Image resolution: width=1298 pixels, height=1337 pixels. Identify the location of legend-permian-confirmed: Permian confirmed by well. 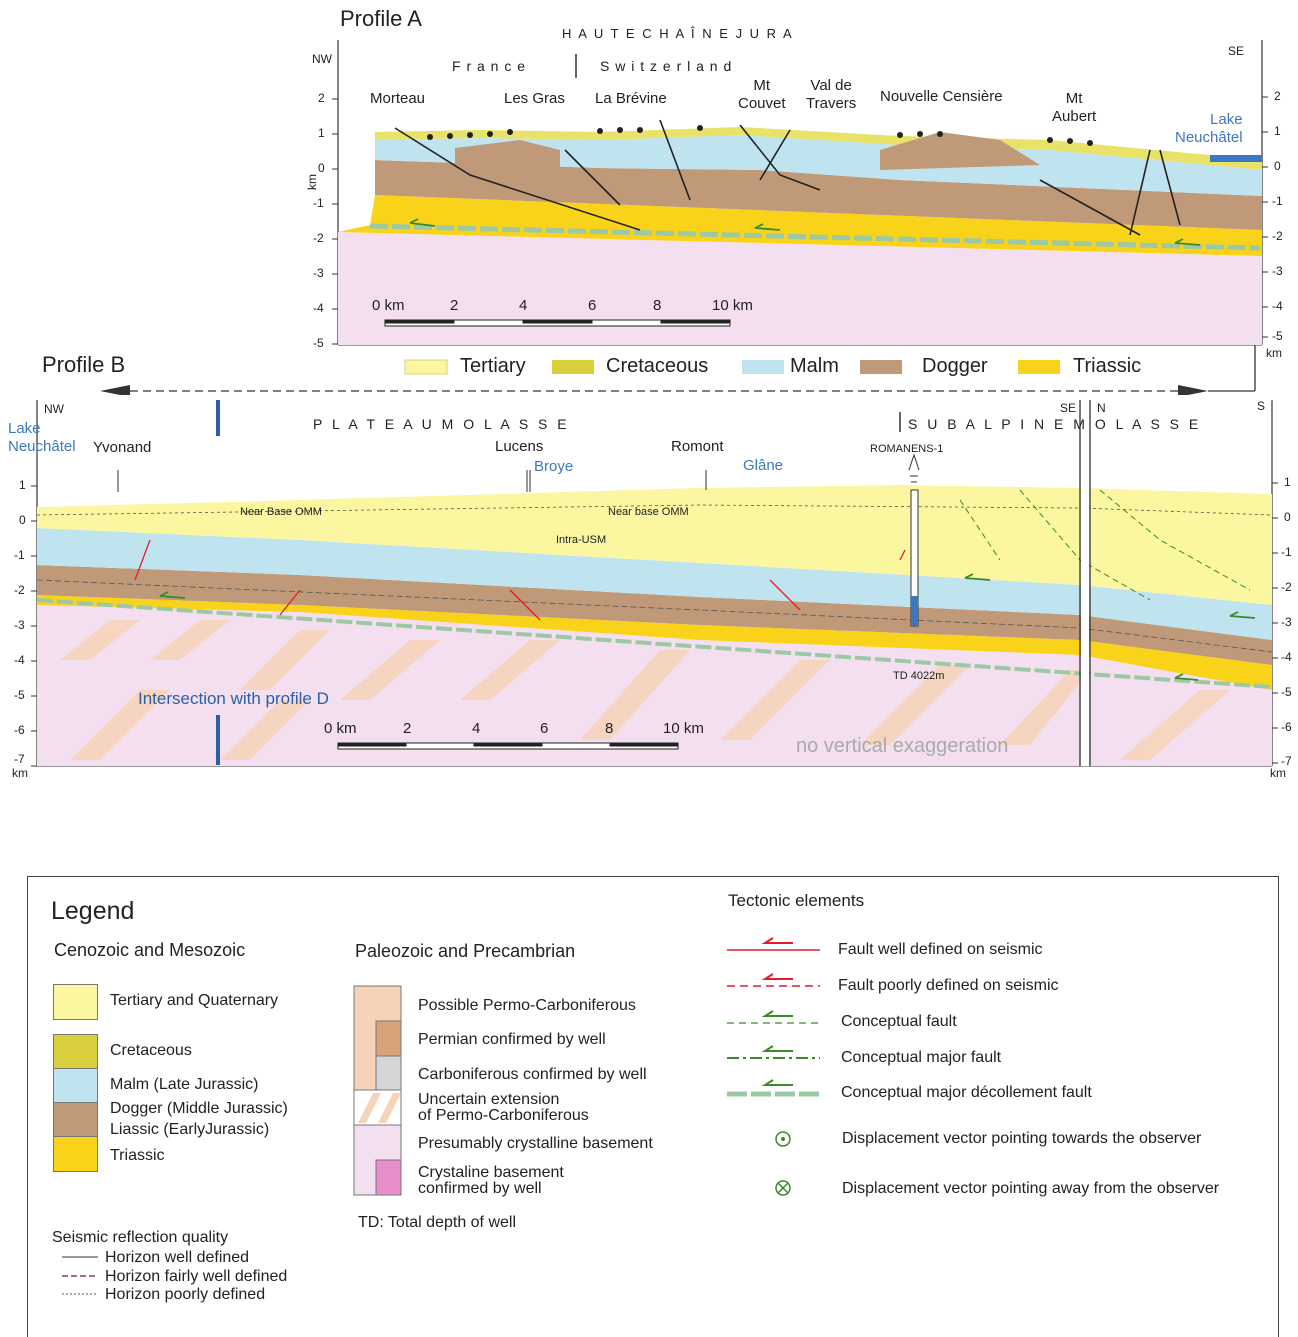
(512, 1039).